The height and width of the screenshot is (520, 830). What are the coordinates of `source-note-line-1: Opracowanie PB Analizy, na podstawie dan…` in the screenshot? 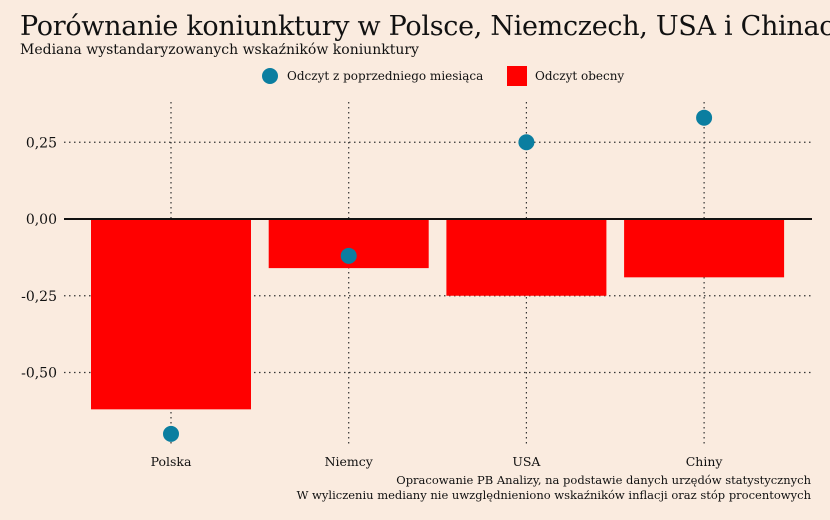 It's located at (603, 480).